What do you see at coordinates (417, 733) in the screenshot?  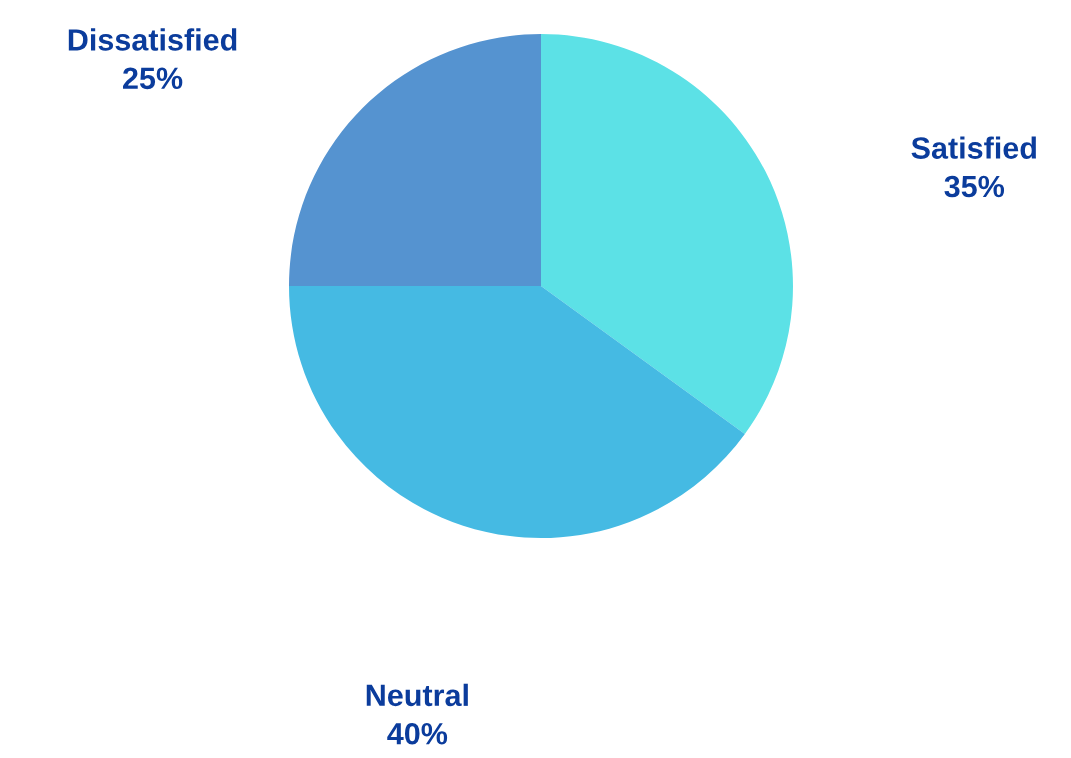 I see `data-label: 40%` at bounding box center [417, 733].